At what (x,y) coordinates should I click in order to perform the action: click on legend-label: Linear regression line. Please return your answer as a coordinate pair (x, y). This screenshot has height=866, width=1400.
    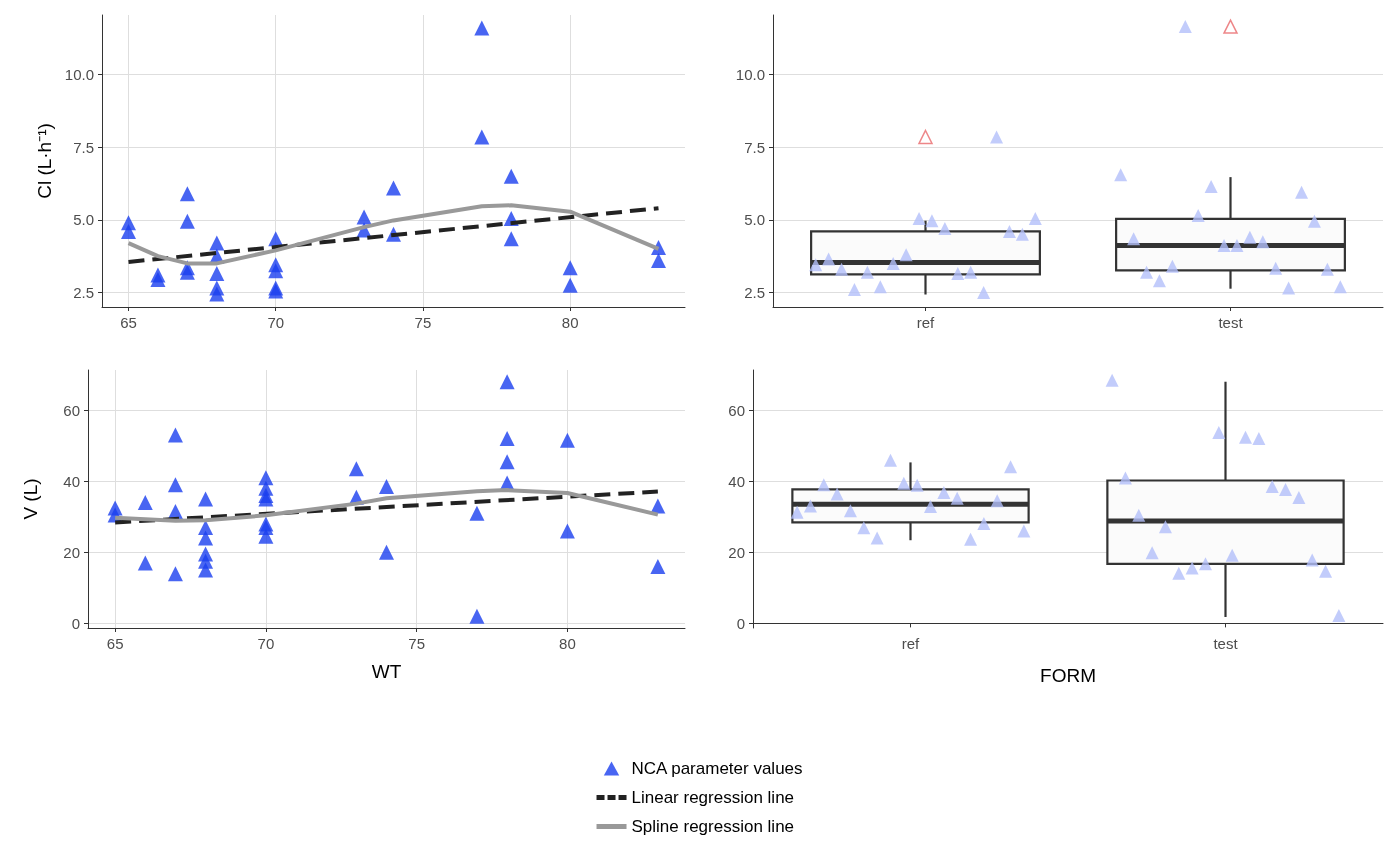
    Looking at the image, I should click on (713, 797).